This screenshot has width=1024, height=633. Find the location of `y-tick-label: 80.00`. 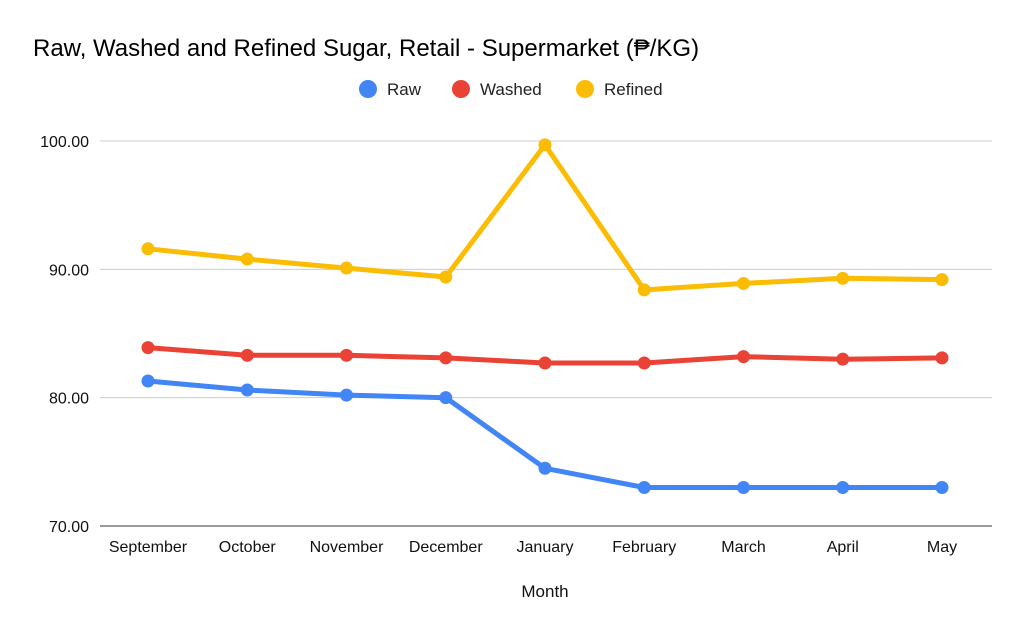

y-tick-label: 80.00 is located at coordinates (69, 399).